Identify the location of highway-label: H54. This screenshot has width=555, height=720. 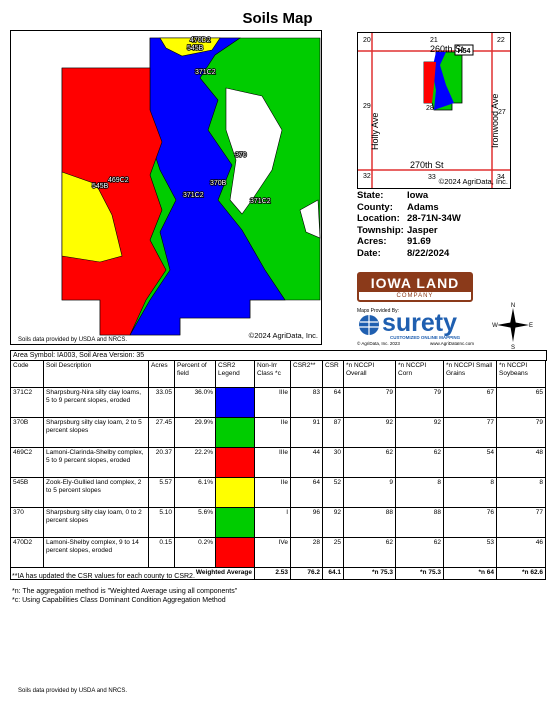
(464, 51).